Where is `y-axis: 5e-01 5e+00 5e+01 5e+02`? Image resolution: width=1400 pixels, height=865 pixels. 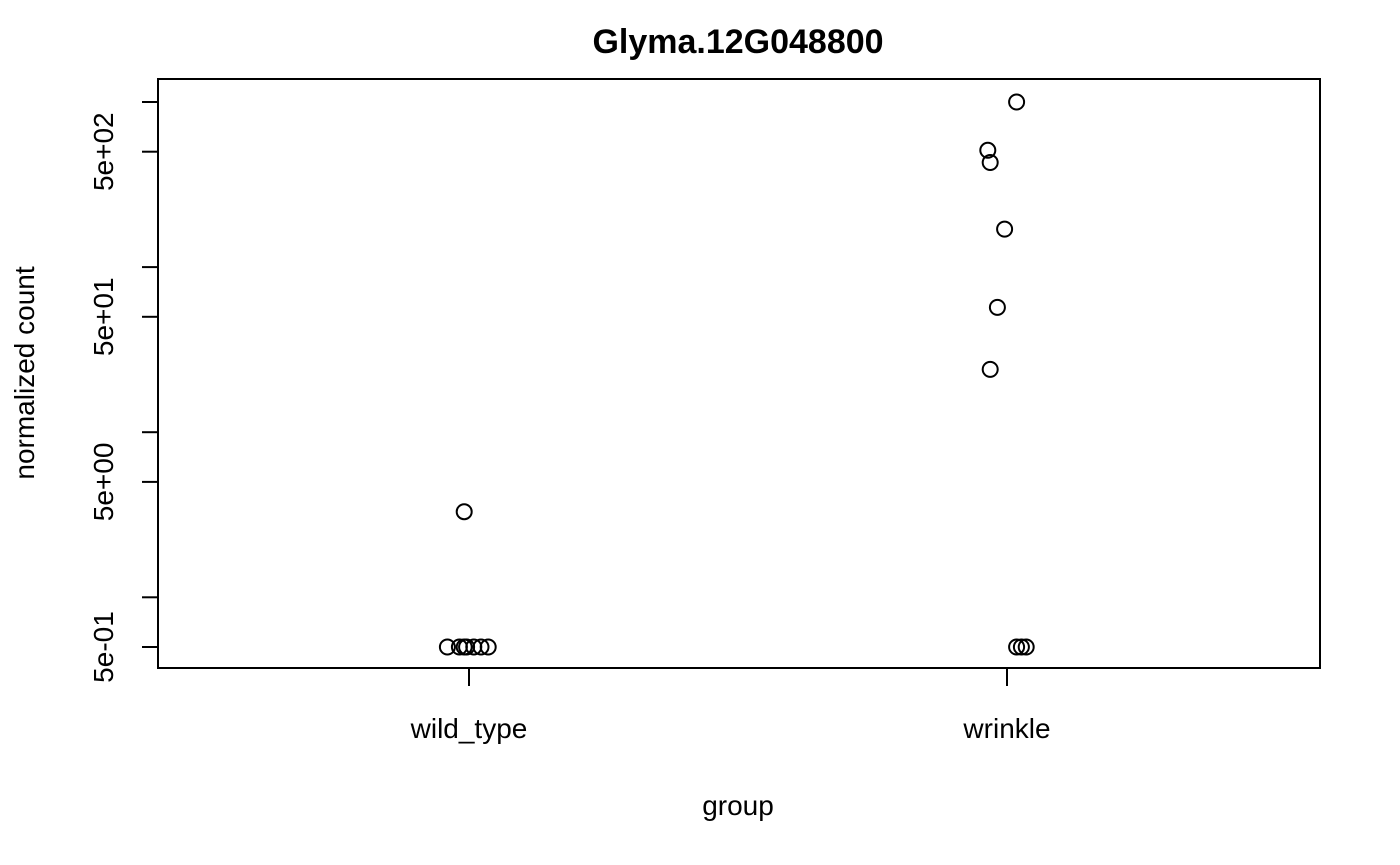
y-axis: 5e-01 5e+00 5e+01 5e+02 is located at coordinates (123, 392).